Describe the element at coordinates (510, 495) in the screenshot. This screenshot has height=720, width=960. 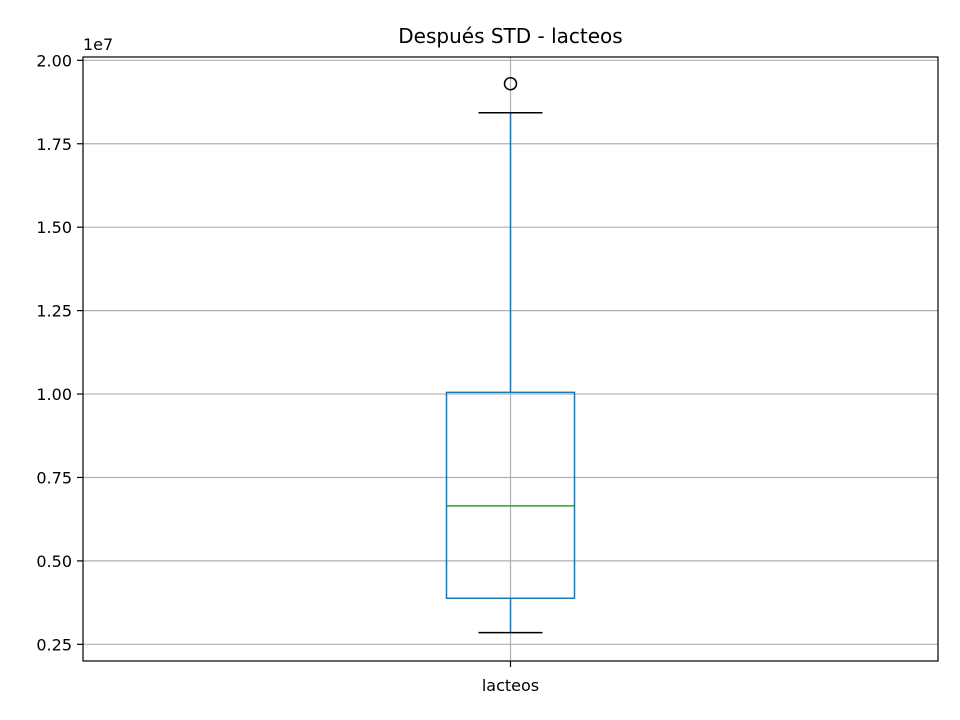
I see `box-iqr` at that location.